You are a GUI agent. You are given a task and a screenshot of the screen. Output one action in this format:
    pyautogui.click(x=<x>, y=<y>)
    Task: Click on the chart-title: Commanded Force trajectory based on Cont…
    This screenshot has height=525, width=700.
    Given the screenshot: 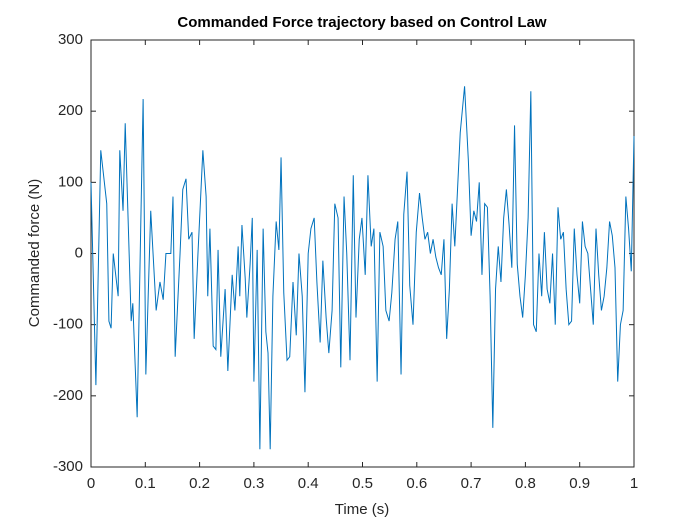 What is the action you would take?
    pyautogui.click(x=362, y=22)
    